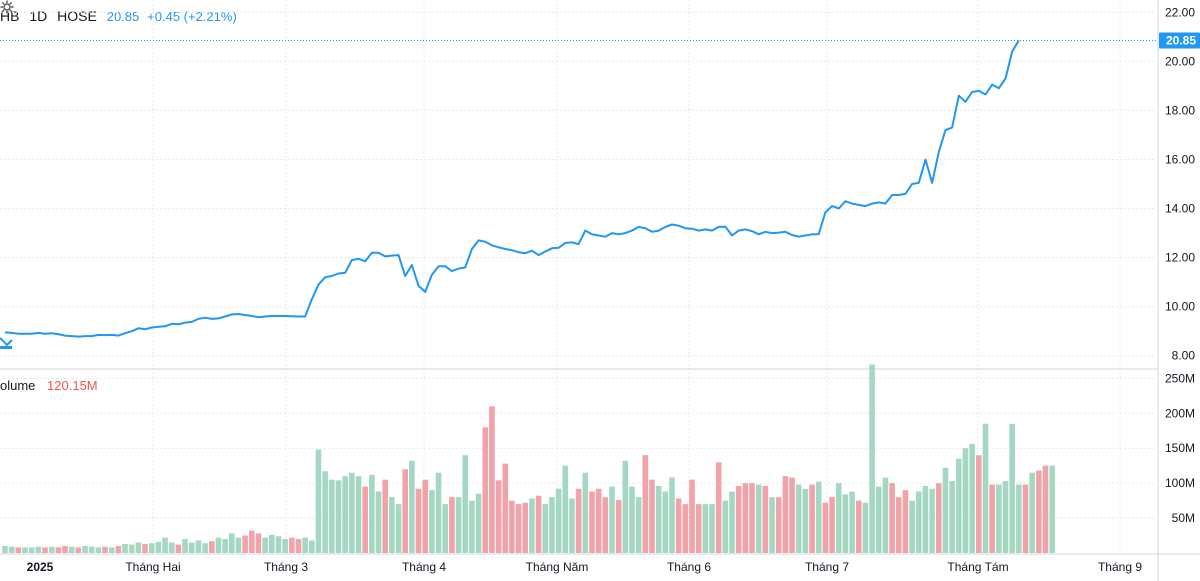  Describe the element at coordinates (977, 567) in the screenshot. I see `time-tick-label: Tháng Tám` at that location.